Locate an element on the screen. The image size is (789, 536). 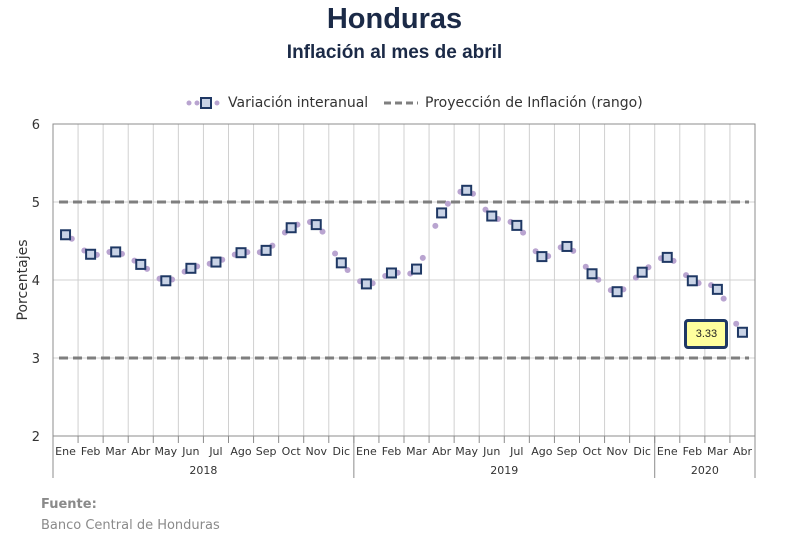
legend-item-band: Proyección de Inflación (rango) is located at coordinates (513, 103).